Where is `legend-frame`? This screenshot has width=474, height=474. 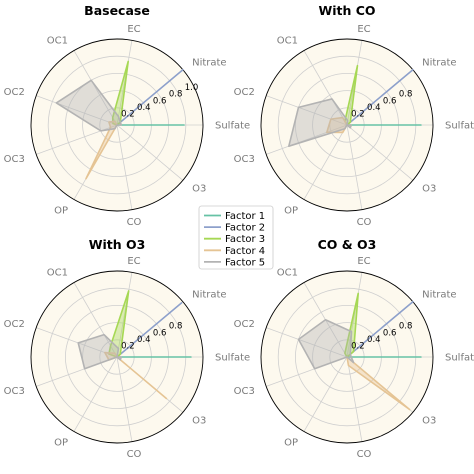
legend-frame is located at coordinates (236, 237).